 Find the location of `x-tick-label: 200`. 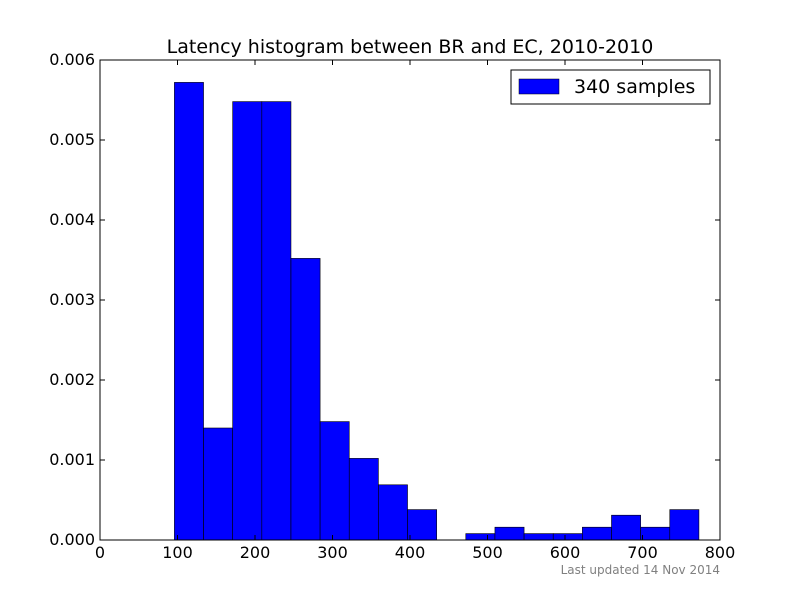

x-tick-label: 200 is located at coordinates (255, 552).